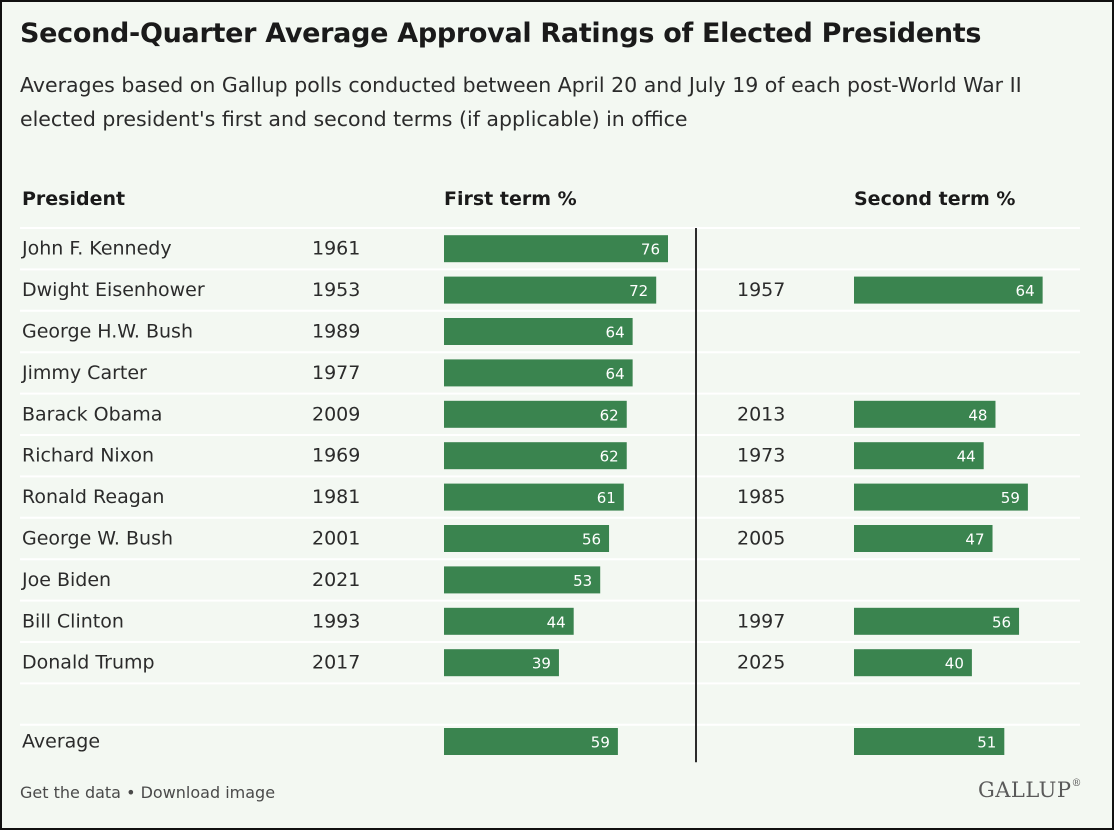 Image resolution: width=1114 pixels, height=830 pixels. What do you see at coordinates (761, 621) in the screenshot?
I see `second-term-year: 1997` at bounding box center [761, 621].